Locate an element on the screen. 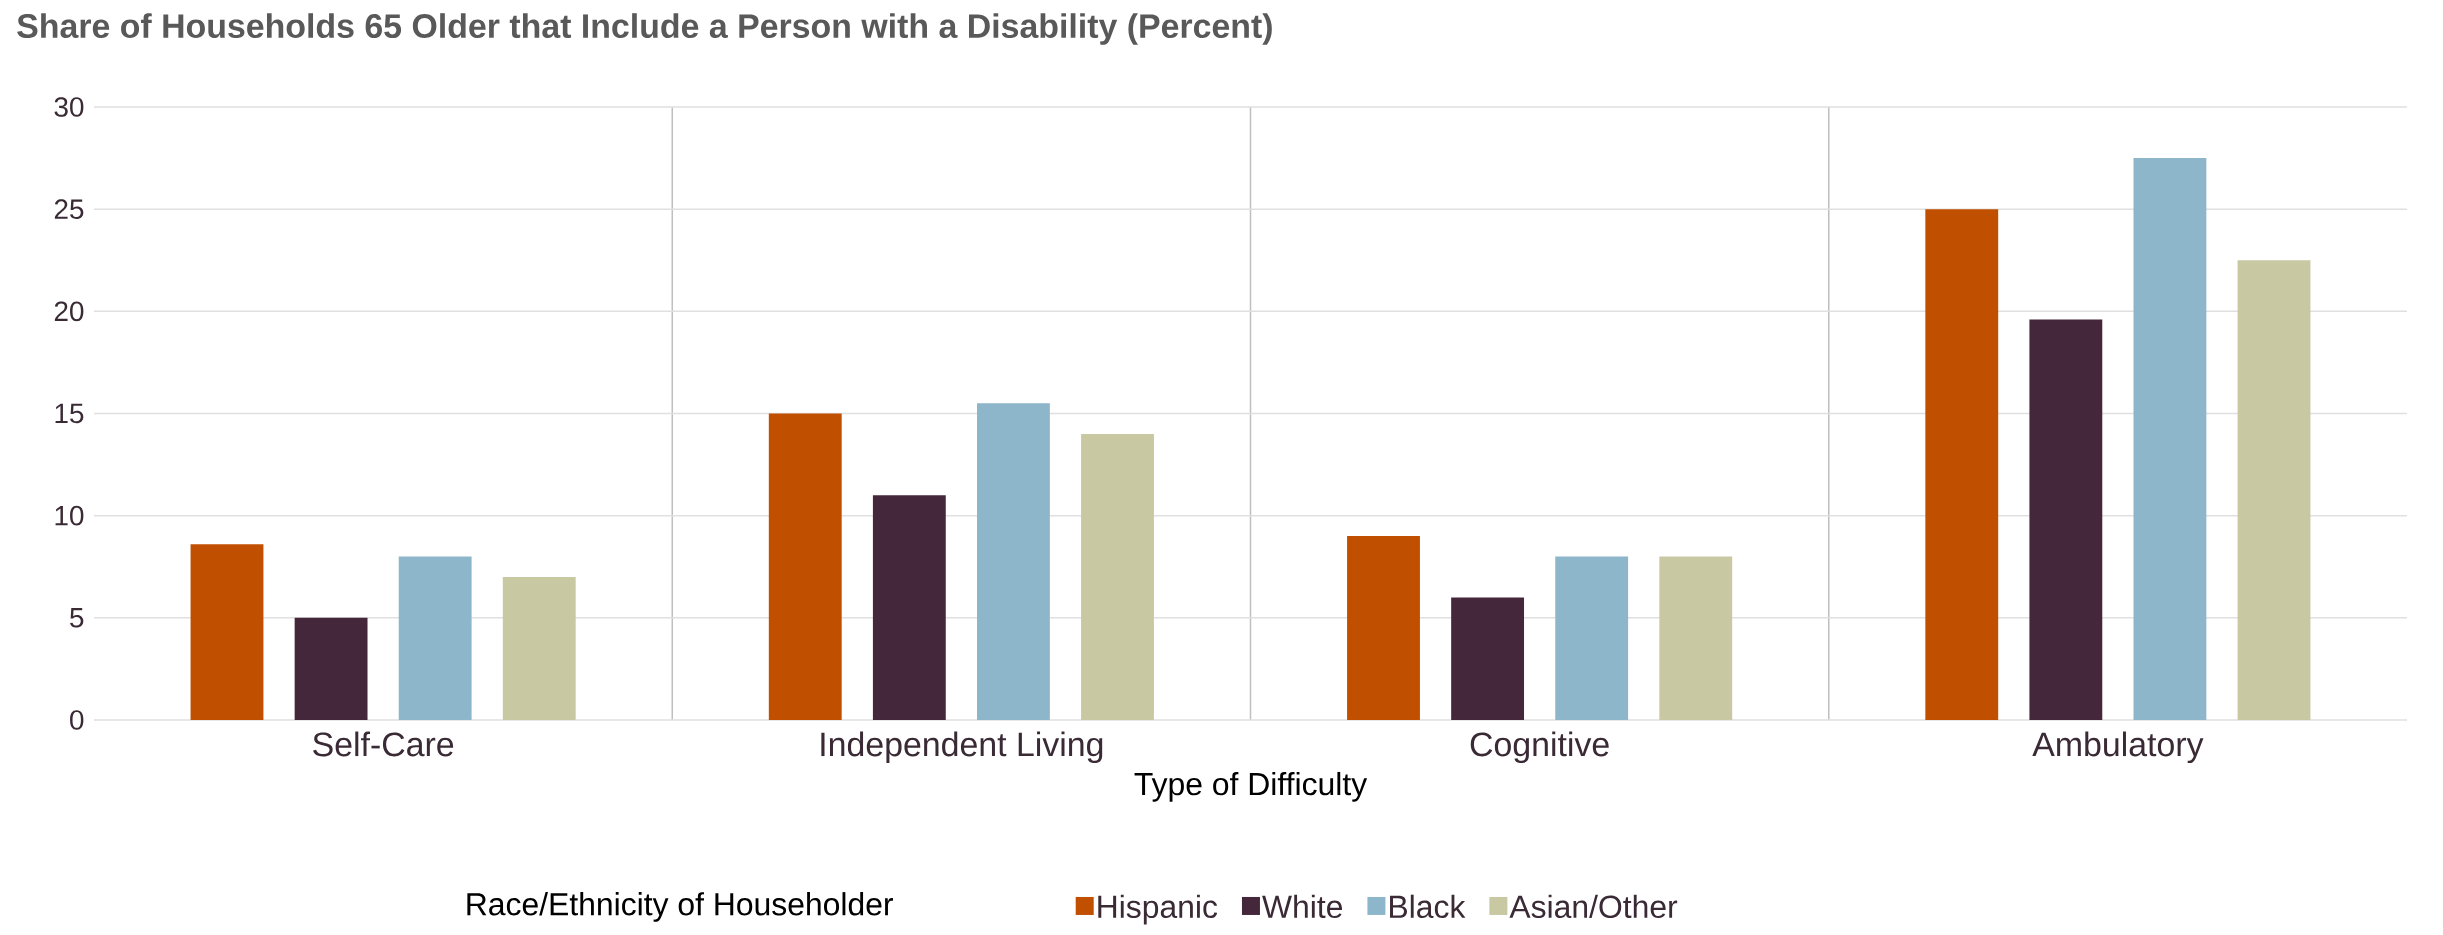 This screenshot has height=935, width=2443. y-tick-label: 30 is located at coordinates (69, 107).